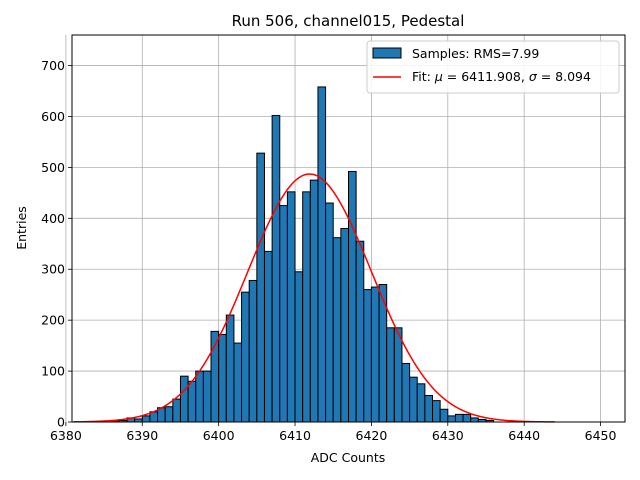  I want to click on y-tick-label: 700, so click(53, 65).